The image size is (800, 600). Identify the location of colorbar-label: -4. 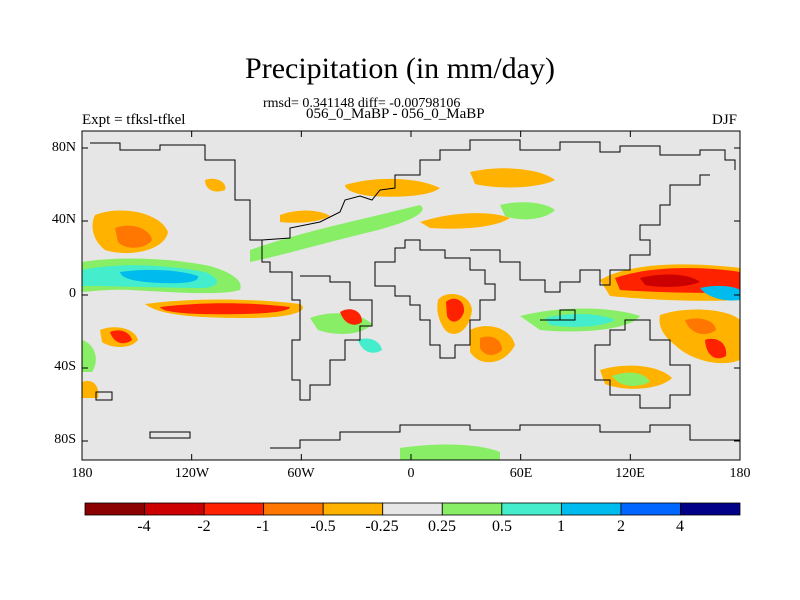
(144, 526).